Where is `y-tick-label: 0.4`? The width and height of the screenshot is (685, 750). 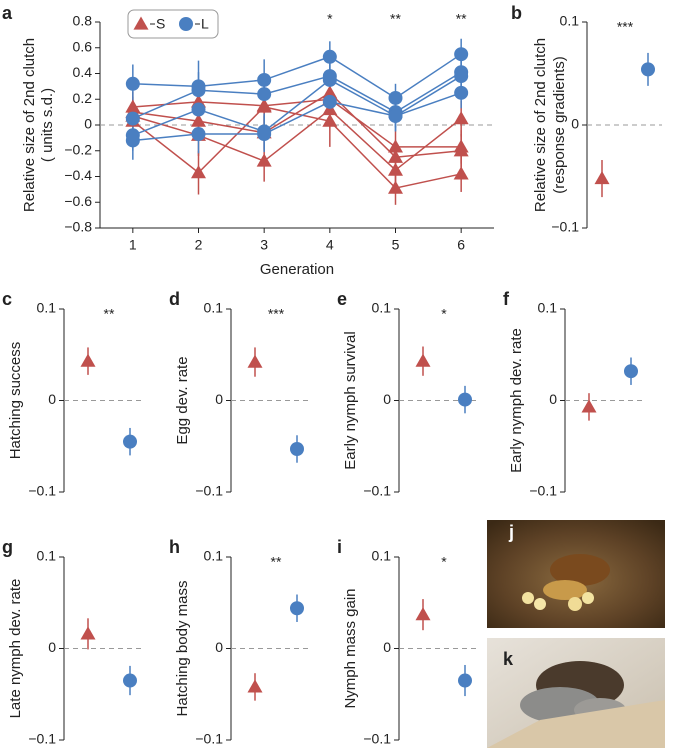 y-tick-label: 0.4 is located at coordinates (83, 72).